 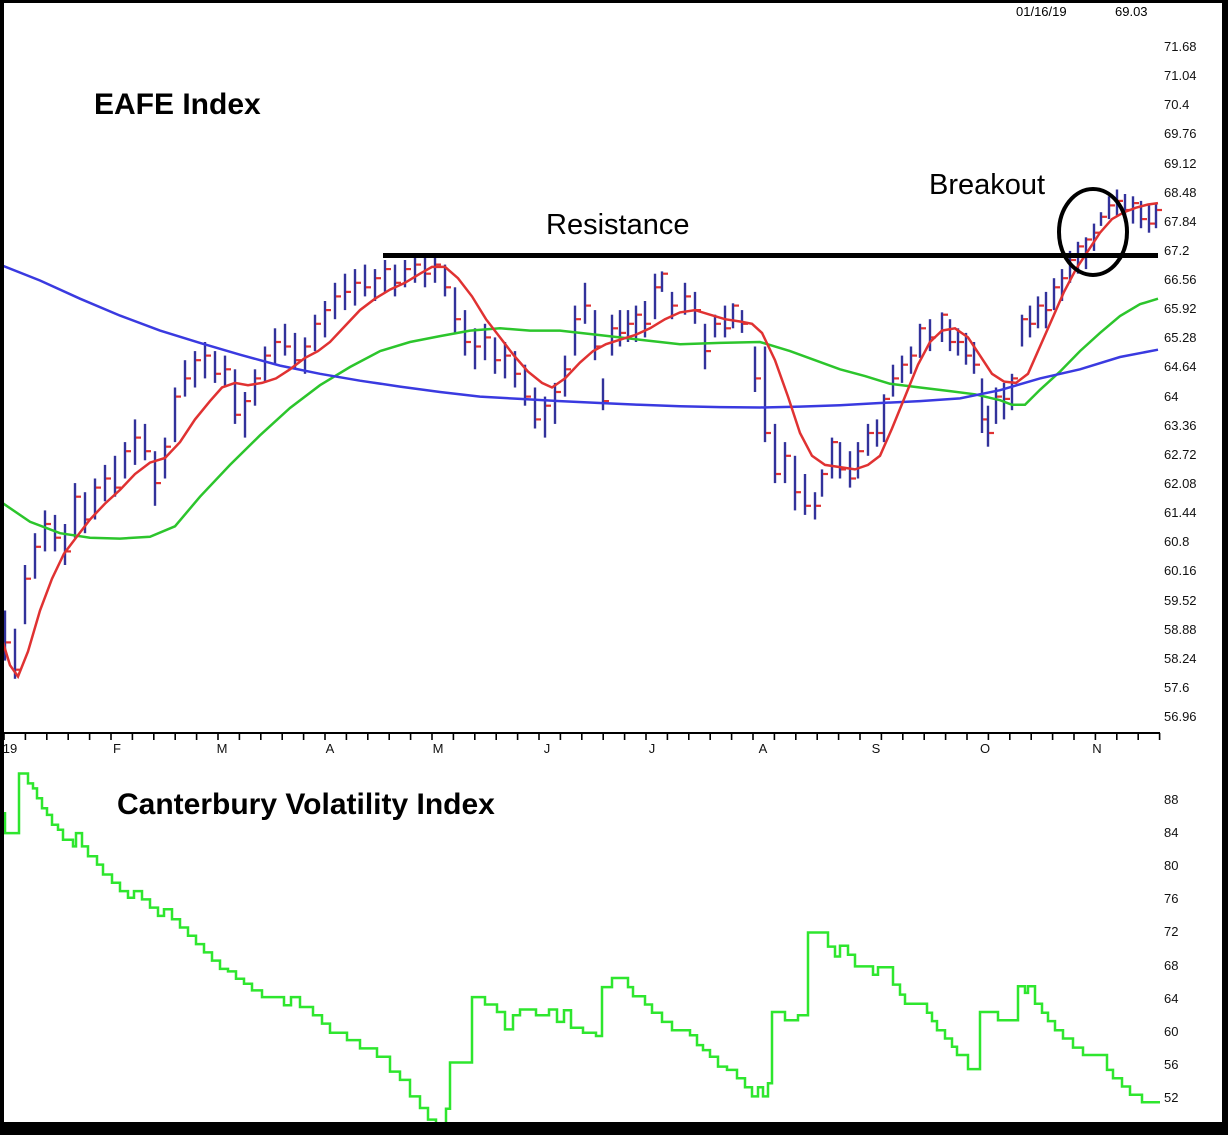 I want to click on cvi-y-tick-label: 76, so click(x=1171, y=899).